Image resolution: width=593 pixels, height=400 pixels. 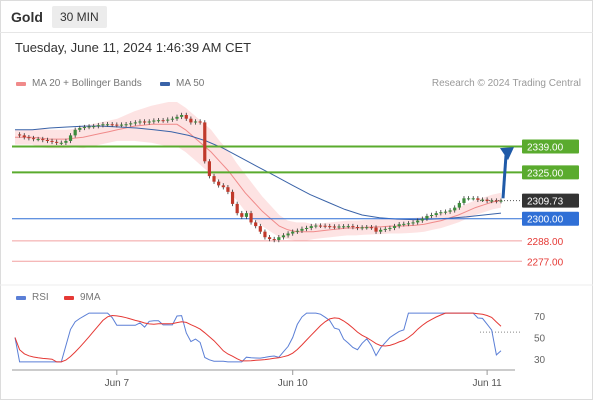 I want to click on legend-rsi: RSI, so click(x=32, y=297).